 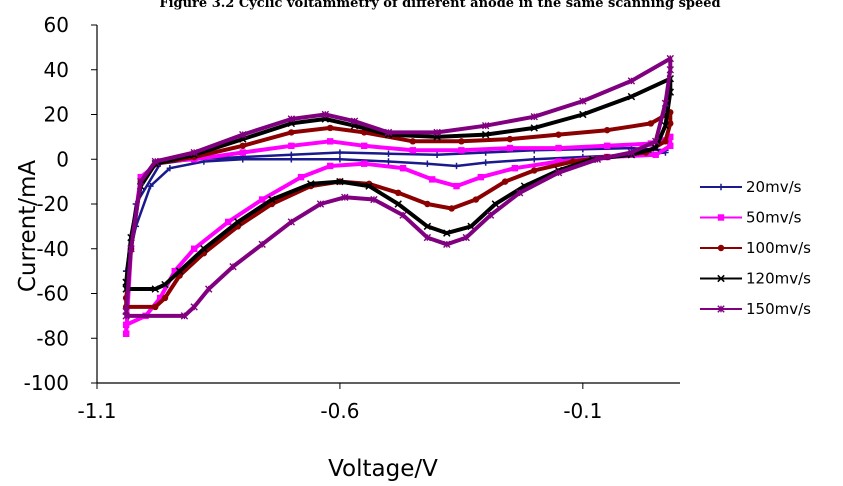 I want to click on legend-item: 100mv/s, so click(x=755, y=248).